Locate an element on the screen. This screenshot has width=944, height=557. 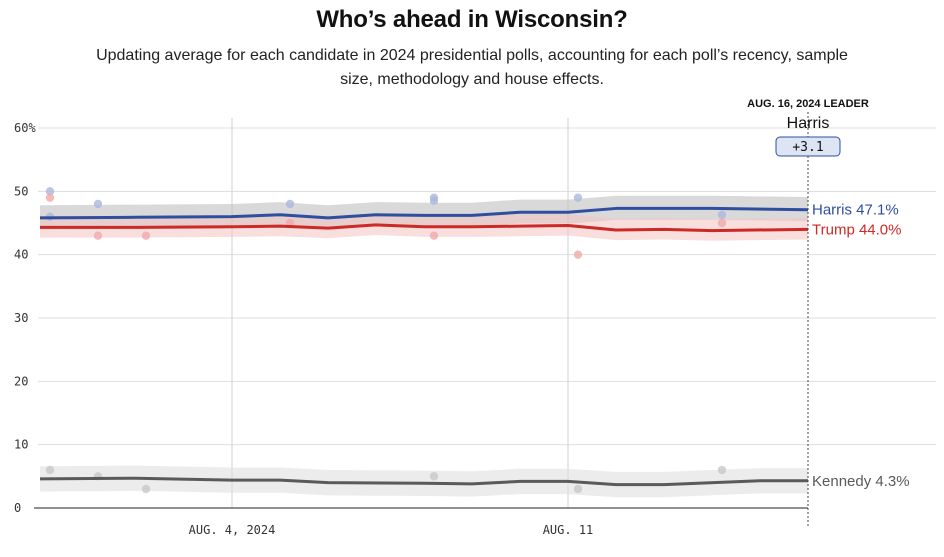
leader-margin: +3.1 is located at coordinates (807, 147).